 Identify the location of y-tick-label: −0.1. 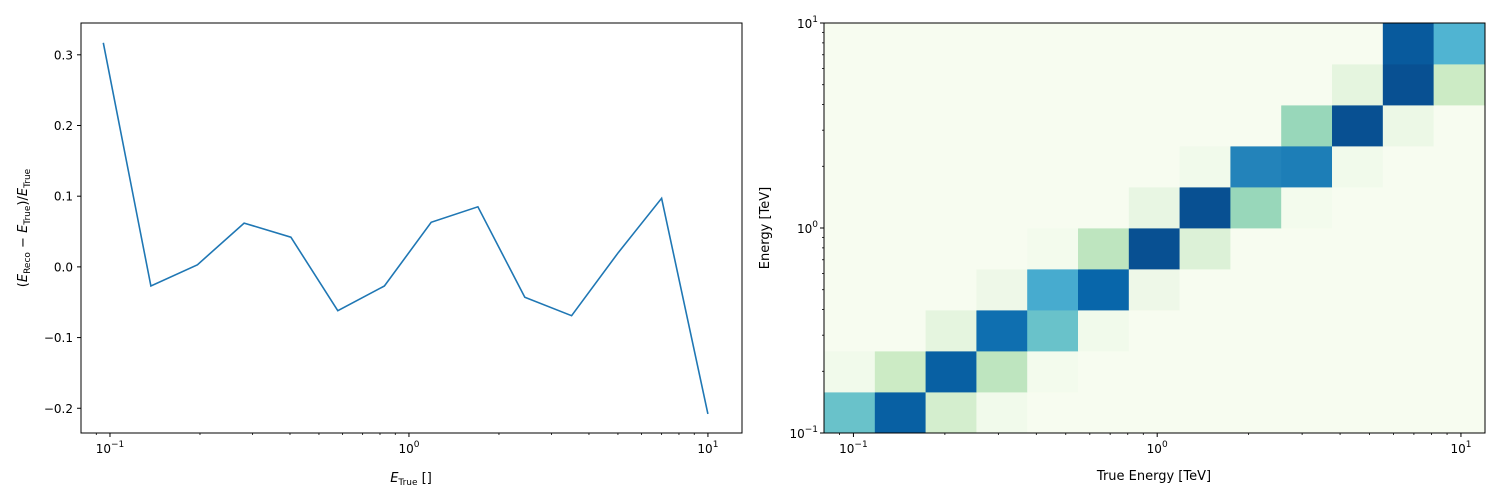
(58, 338).